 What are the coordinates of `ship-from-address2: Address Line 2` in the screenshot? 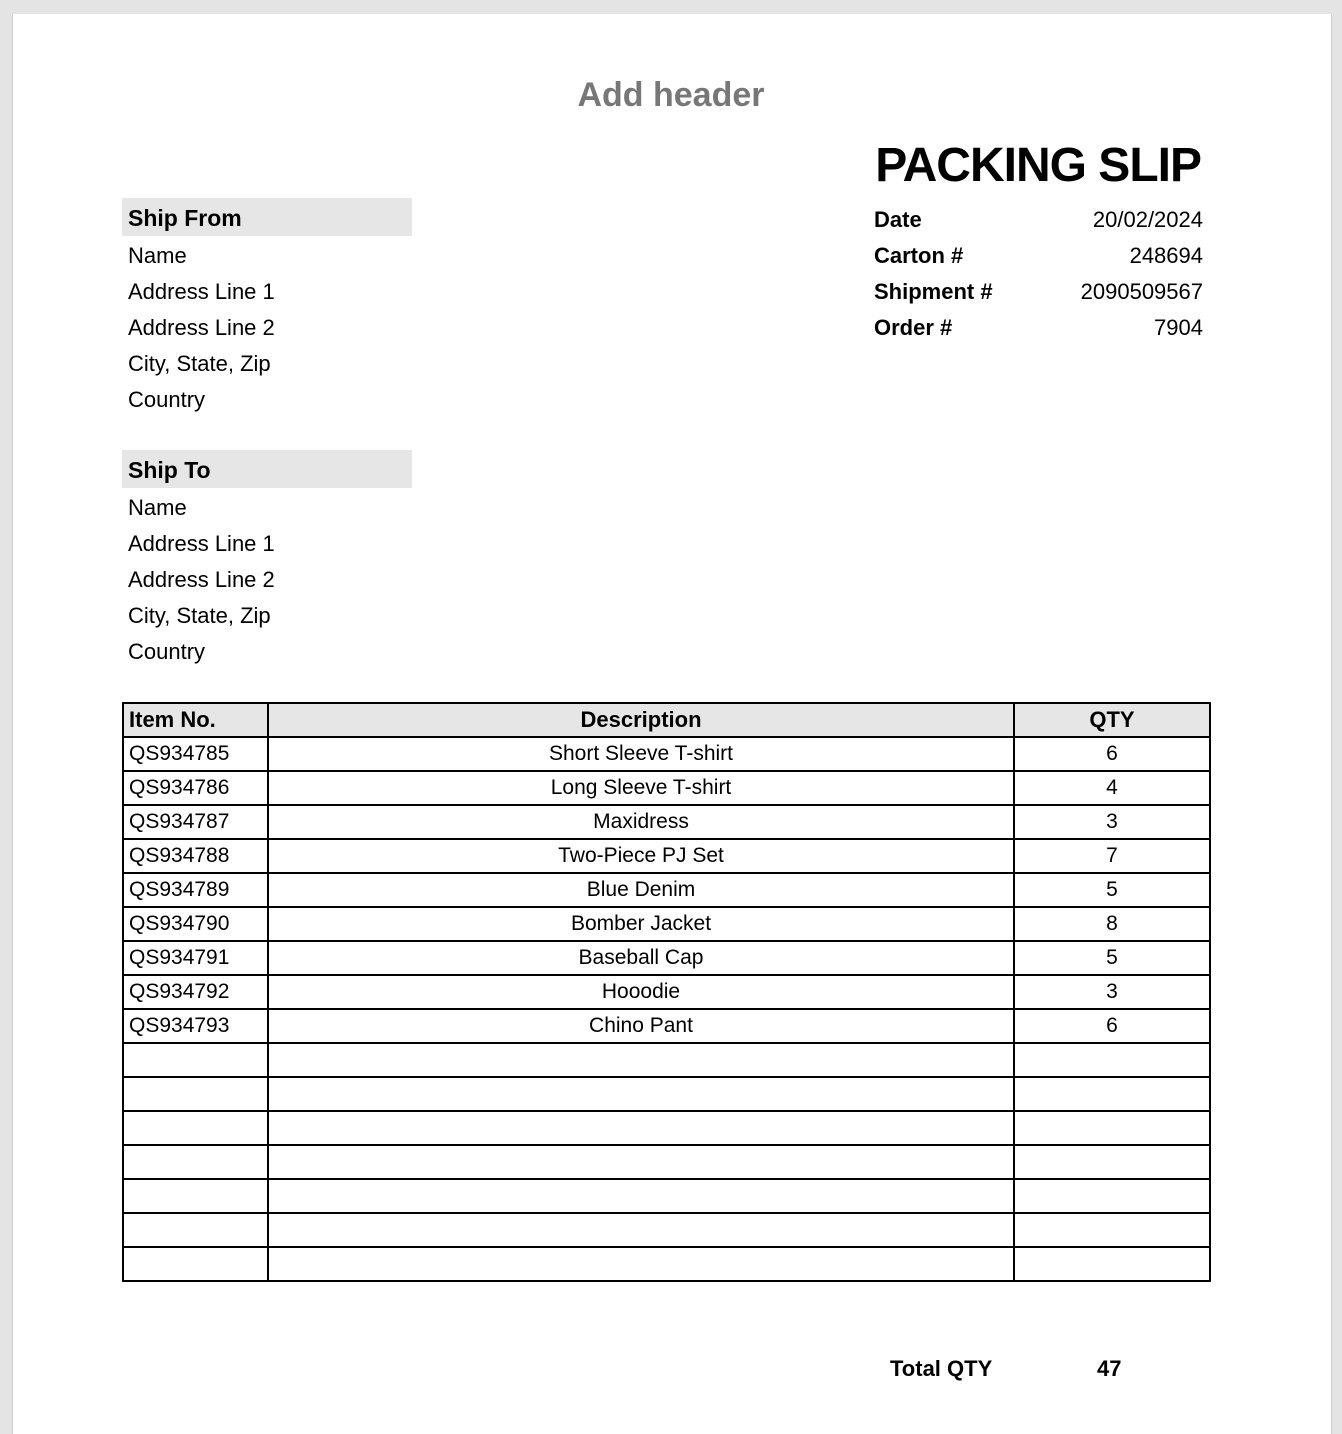 It's located at (201, 327).